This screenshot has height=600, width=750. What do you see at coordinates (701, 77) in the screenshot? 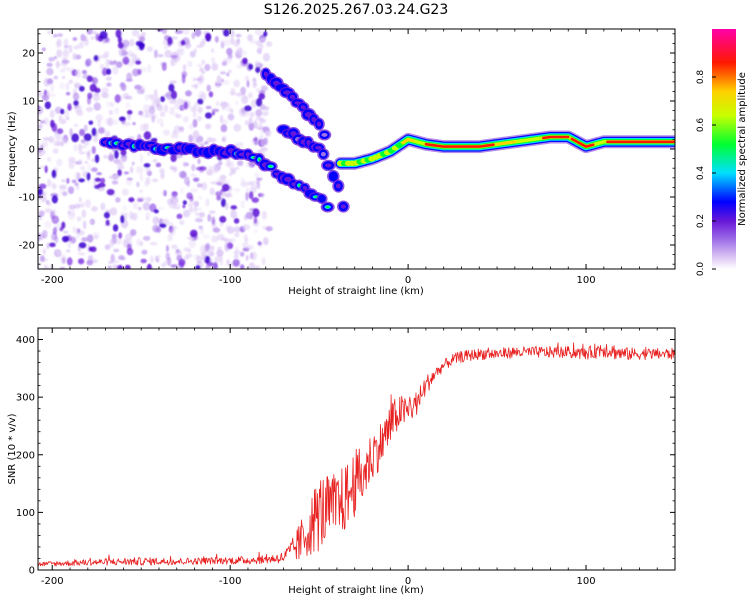
I see `colorbar-tick-label: 0.8` at bounding box center [701, 77].